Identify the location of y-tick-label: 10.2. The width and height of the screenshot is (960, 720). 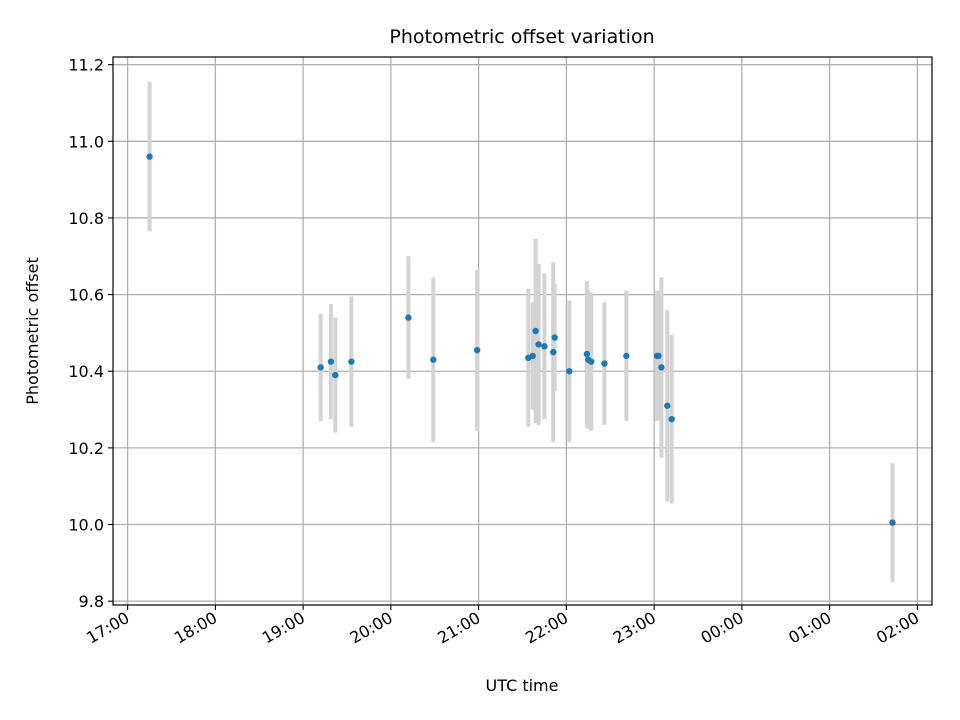
(86, 448).